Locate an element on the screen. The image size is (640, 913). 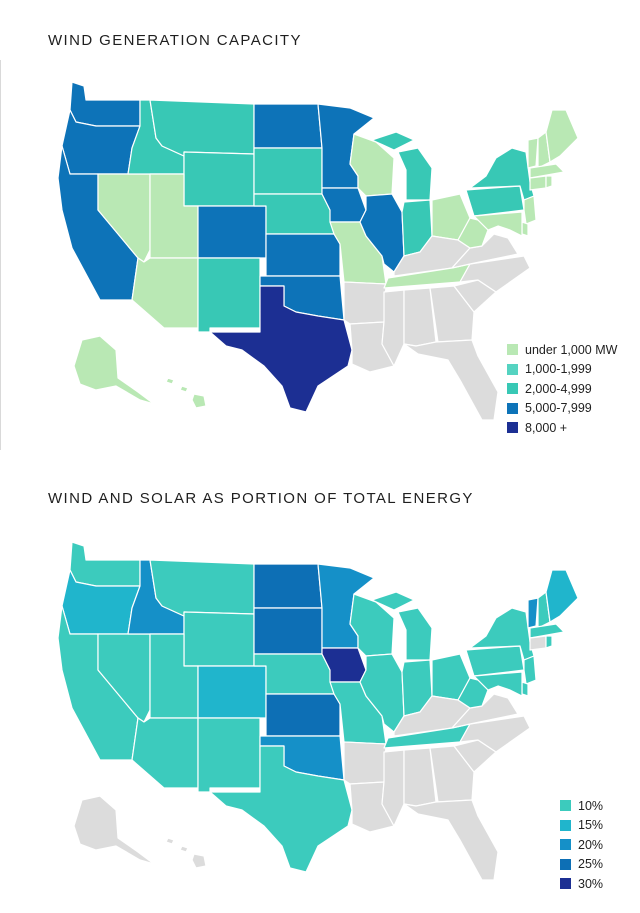
legend-item: 8,000 + is located at coordinates (562, 428).